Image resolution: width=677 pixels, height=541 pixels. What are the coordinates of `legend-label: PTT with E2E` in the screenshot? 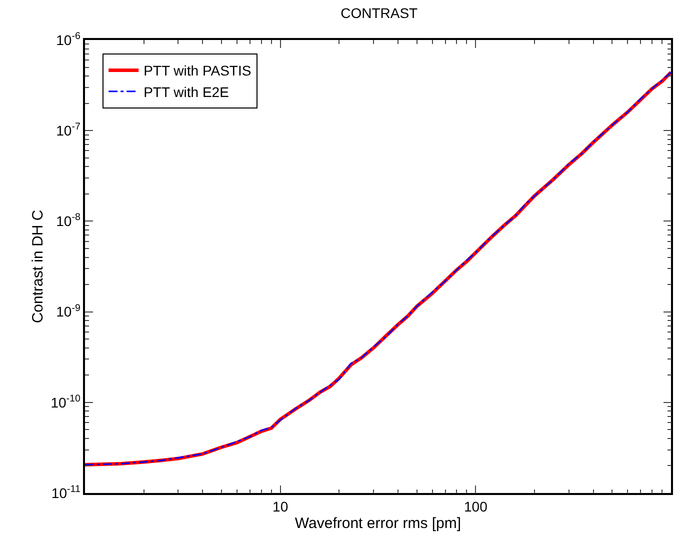 It's located at (186, 92).